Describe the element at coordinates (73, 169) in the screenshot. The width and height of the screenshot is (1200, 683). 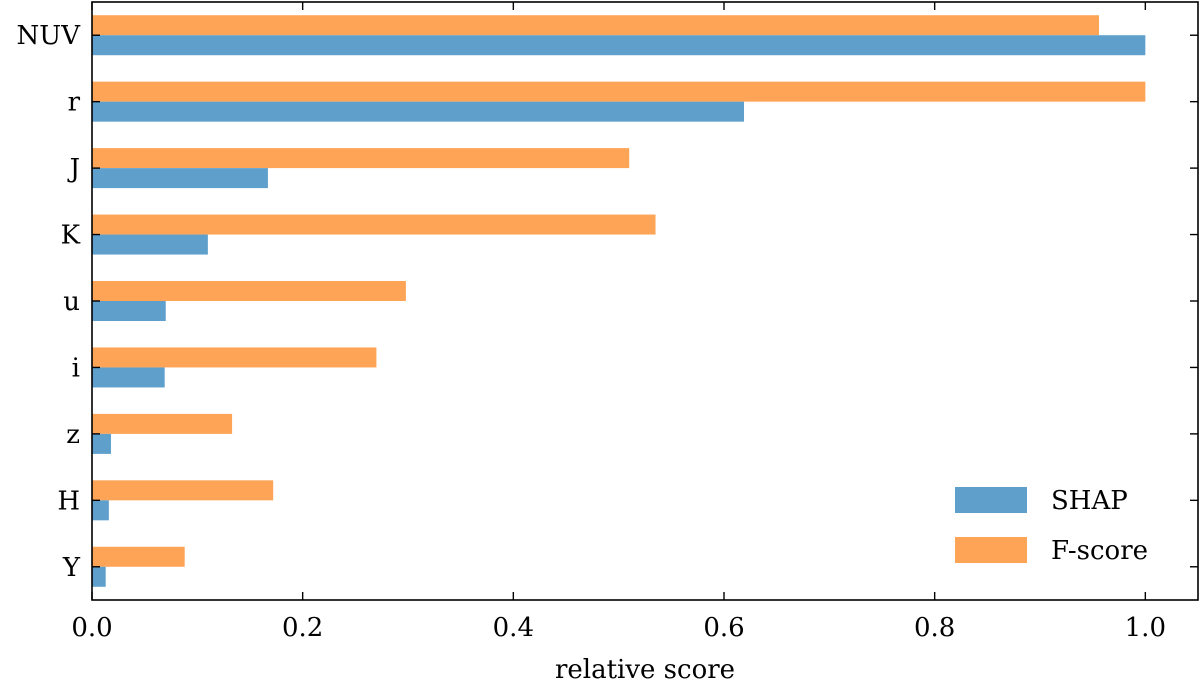
I see `y-tick-label: J` at that location.